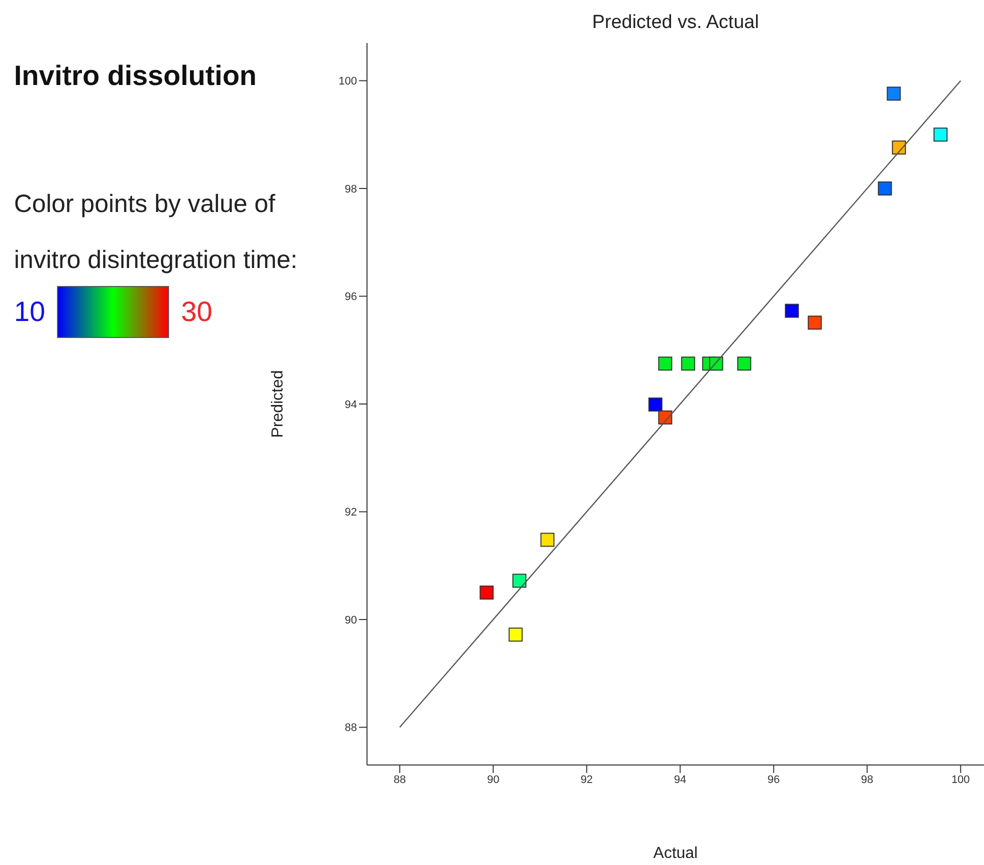 This screenshot has width=984, height=865. Describe the element at coordinates (350, 404) in the screenshot. I see `y-tick-label: 94` at that location.